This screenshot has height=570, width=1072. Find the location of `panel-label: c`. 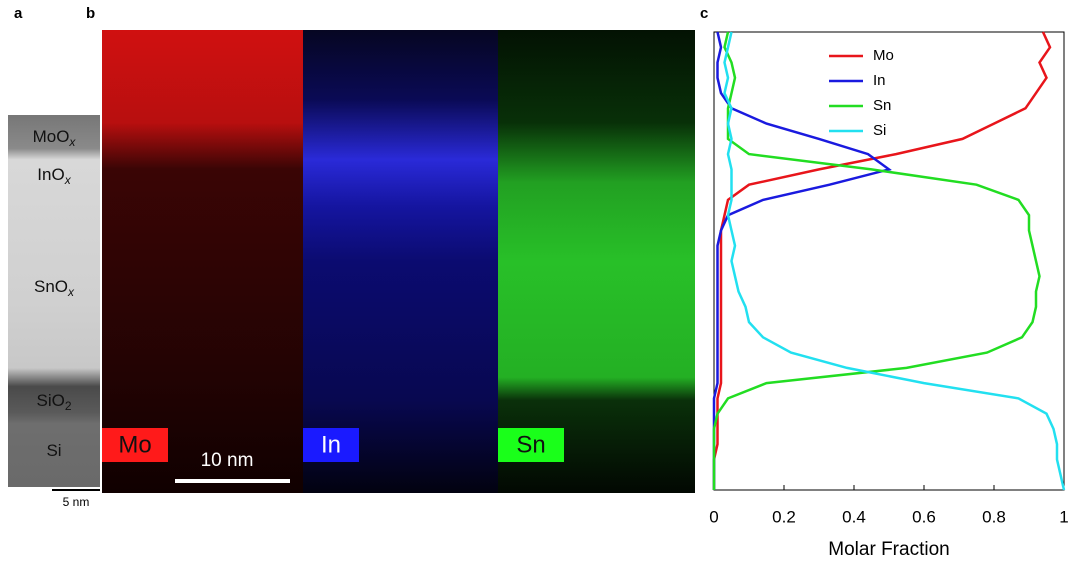

panel-label: c is located at coordinates (704, 13).